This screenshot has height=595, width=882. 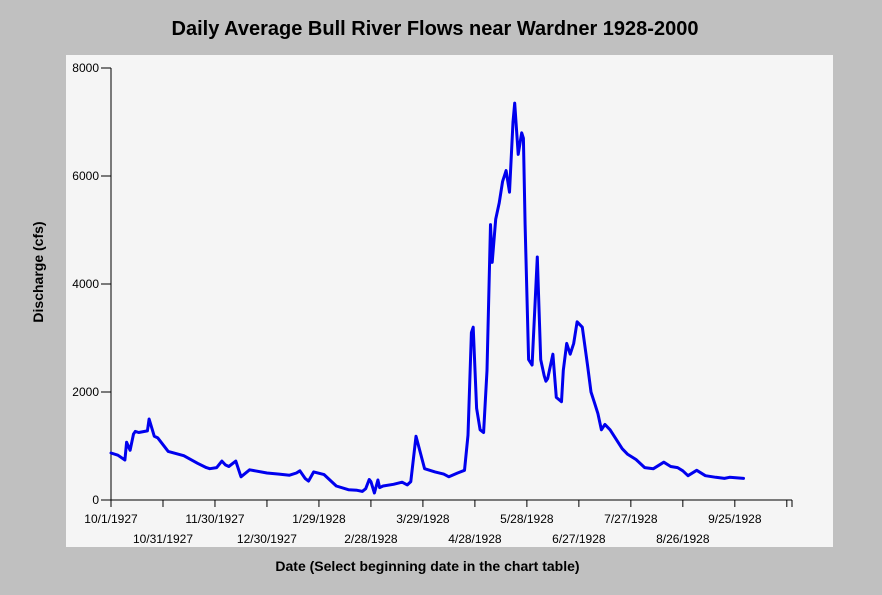 What do you see at coordinates (85, 68) in the screenshot?
I see `y-tick-label: 8000` at bounding box center [85, 68].